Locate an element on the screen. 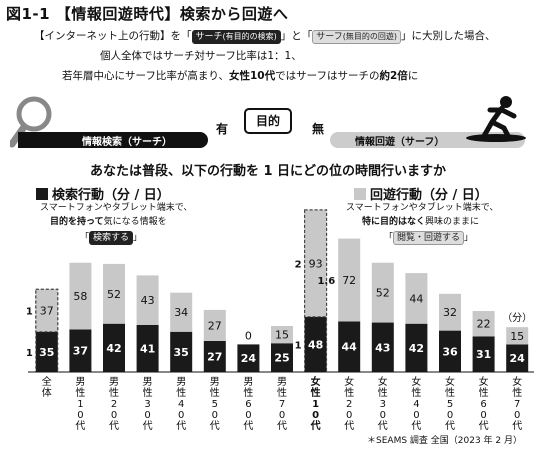 This screenshot has height=451, width=536. surf-desc-2: 特に目的はなく興味のままに is located at coordinates (421, 222).